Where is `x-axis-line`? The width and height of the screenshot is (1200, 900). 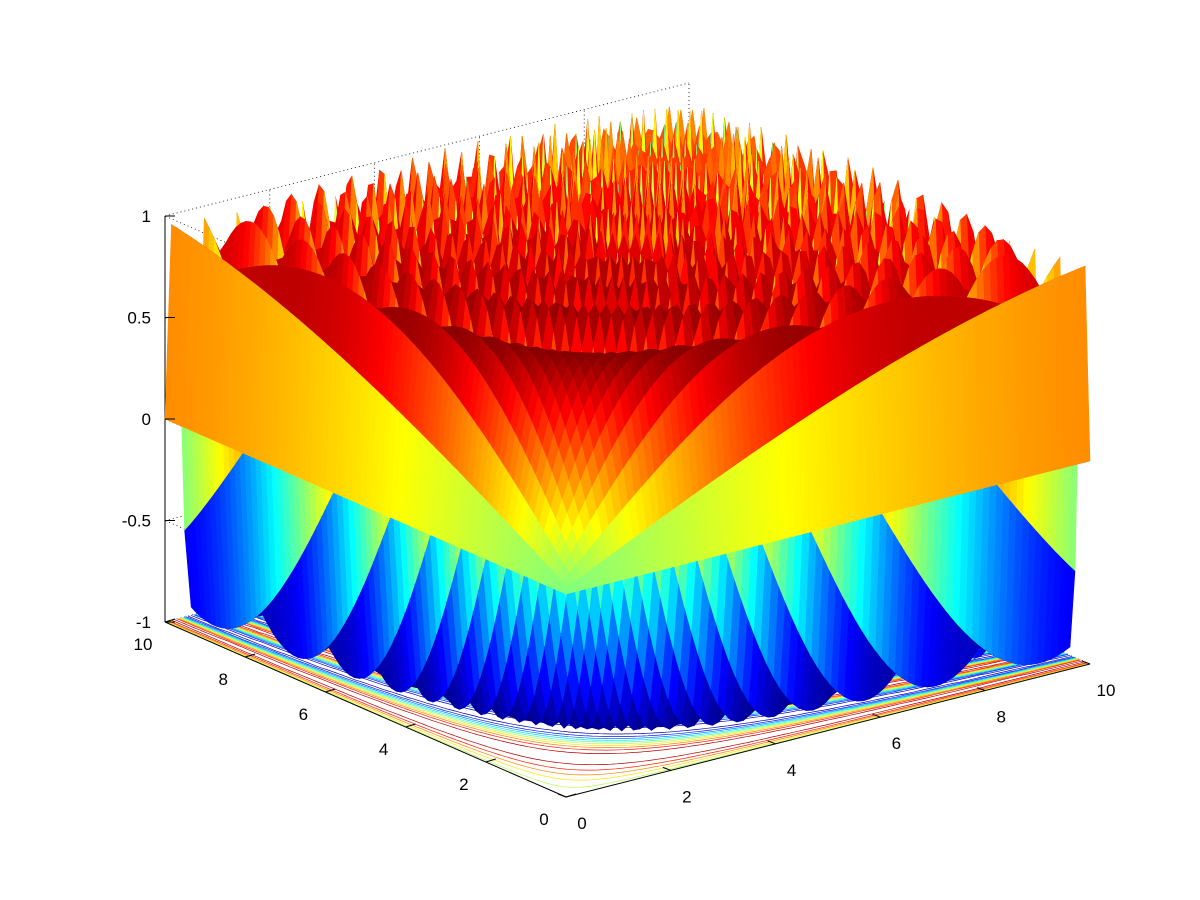
x-axis-line is located at coordinates (828, 730).